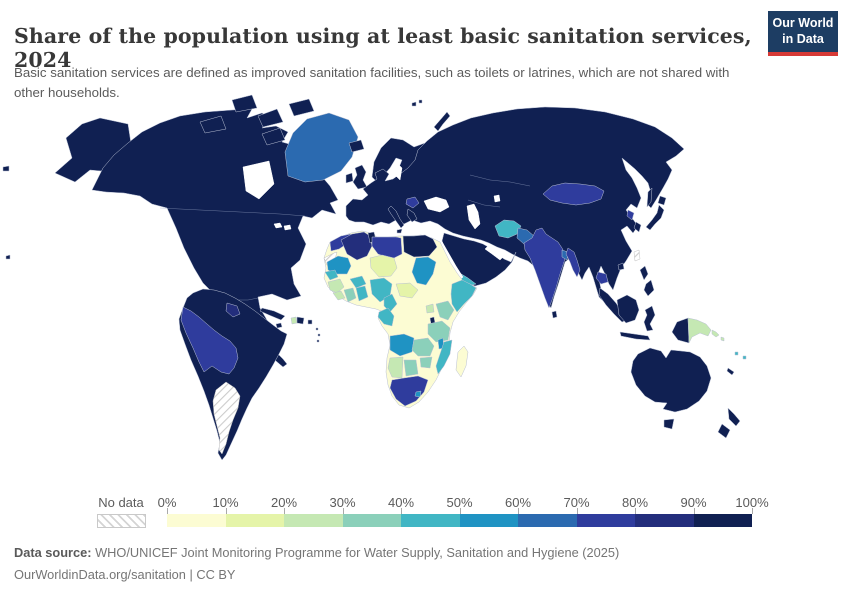  Describe the element at coordinates (430, 308) in the screenshot. I see `region-uganda` at that location.